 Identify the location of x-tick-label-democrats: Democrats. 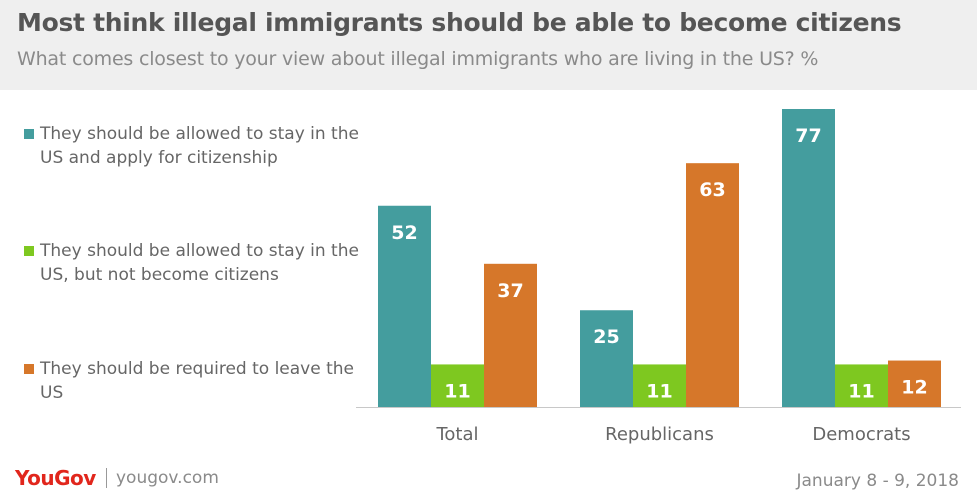
(861, 434).